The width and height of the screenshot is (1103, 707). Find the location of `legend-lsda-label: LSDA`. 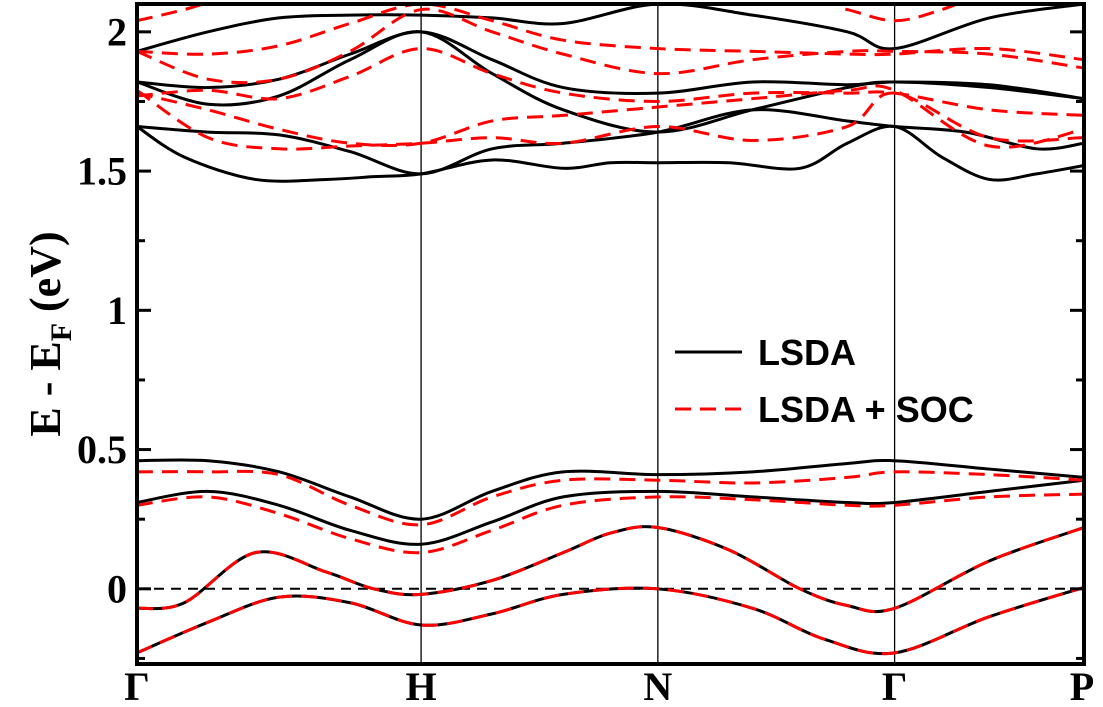

legend-lsda-label: LSDA is located at coordinates (807, 352).